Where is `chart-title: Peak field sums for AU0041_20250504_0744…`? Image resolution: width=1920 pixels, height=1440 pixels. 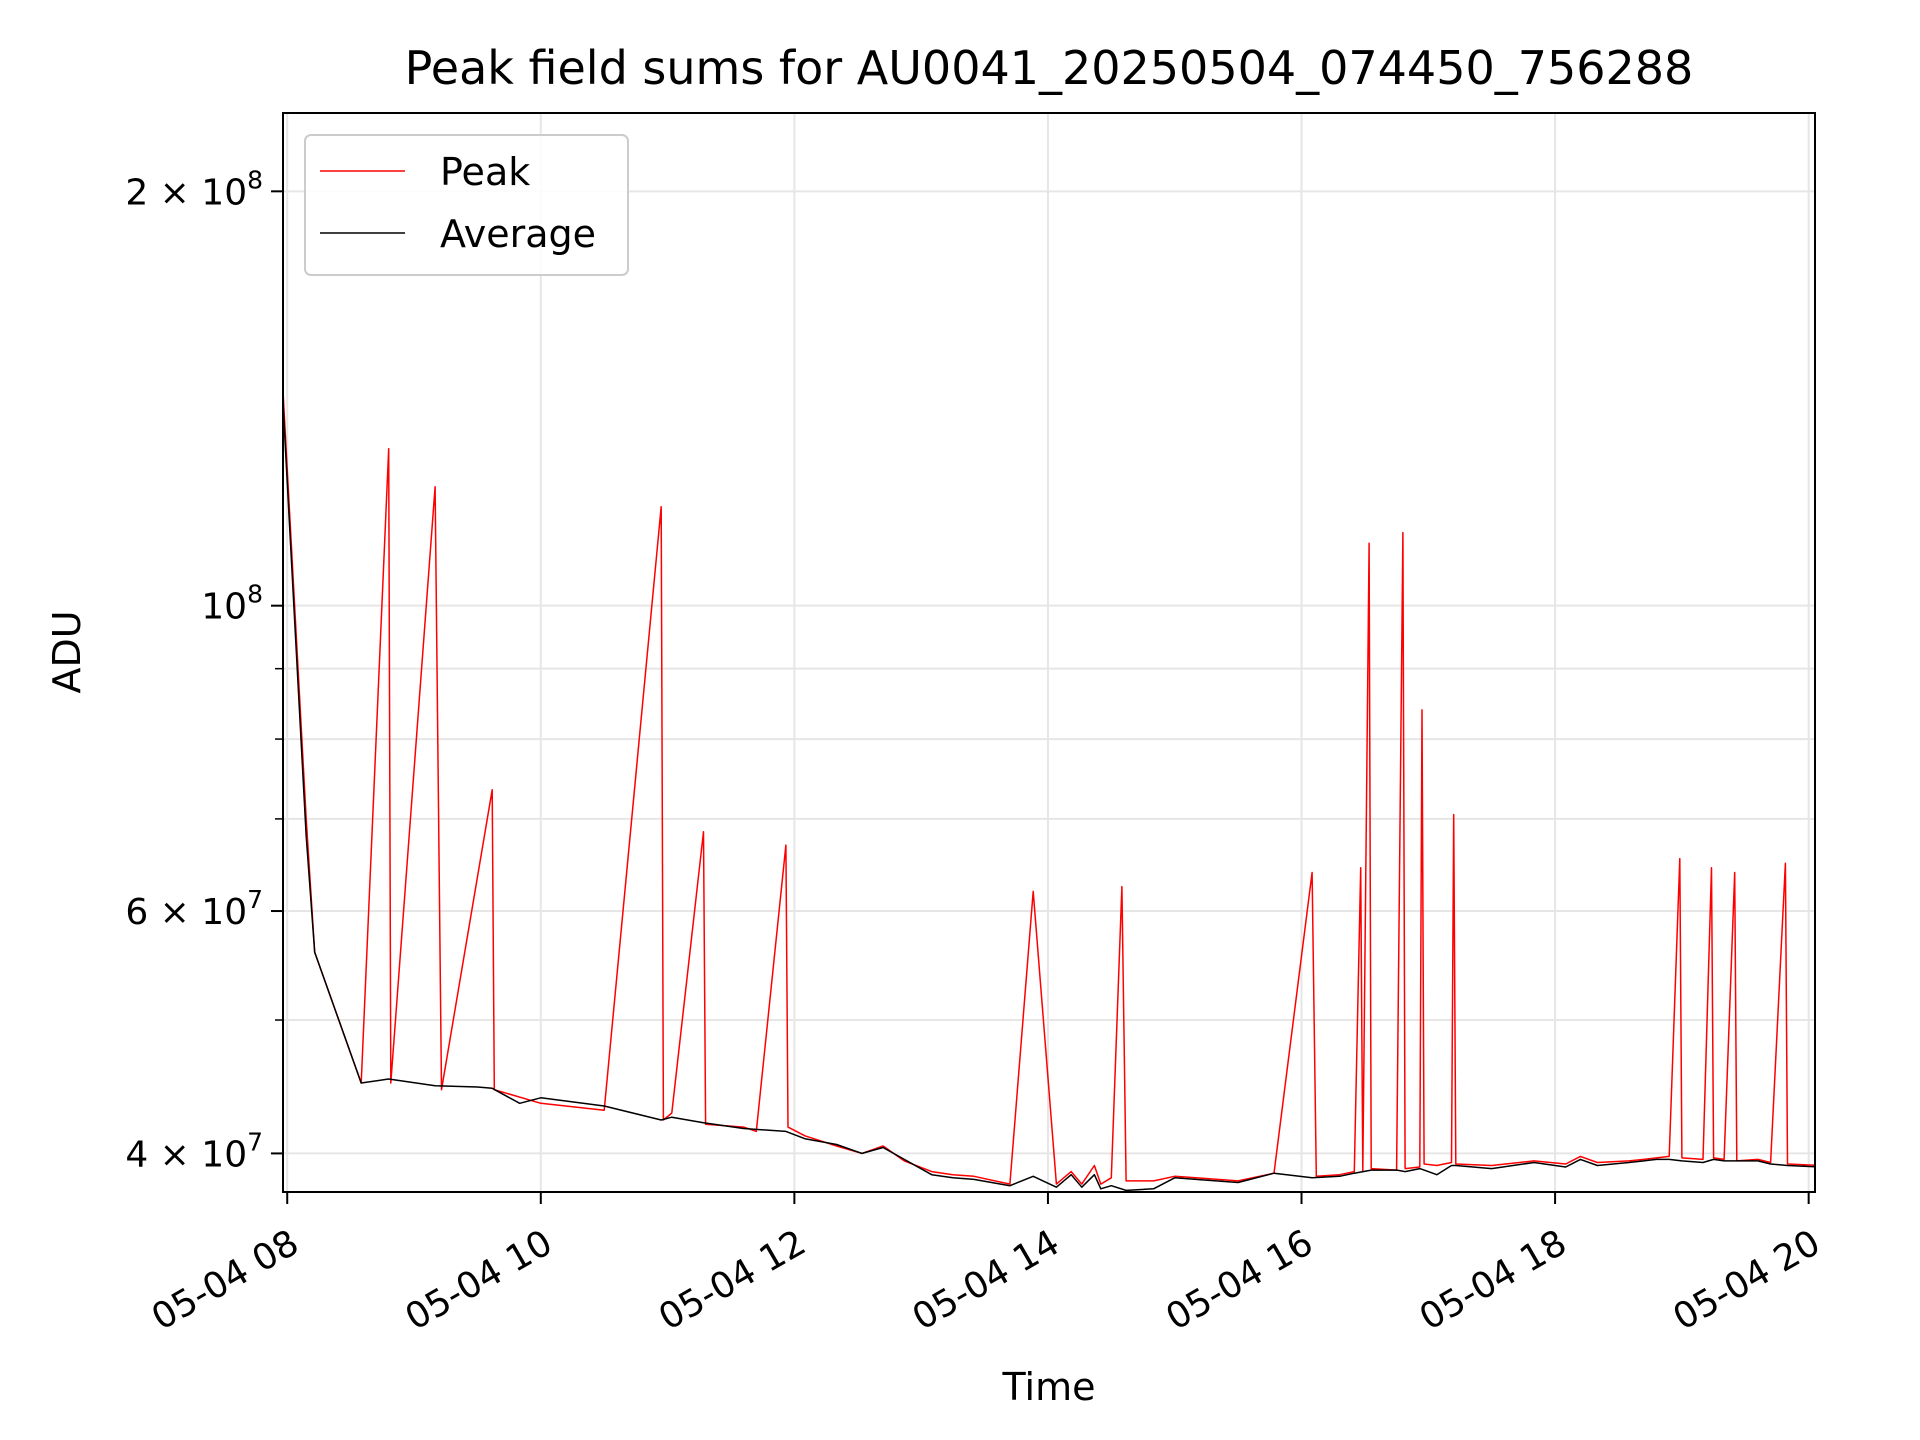
chart-title: Peak field sums for AU0041_20250504_0744… is located at coordinates (1049, 68).